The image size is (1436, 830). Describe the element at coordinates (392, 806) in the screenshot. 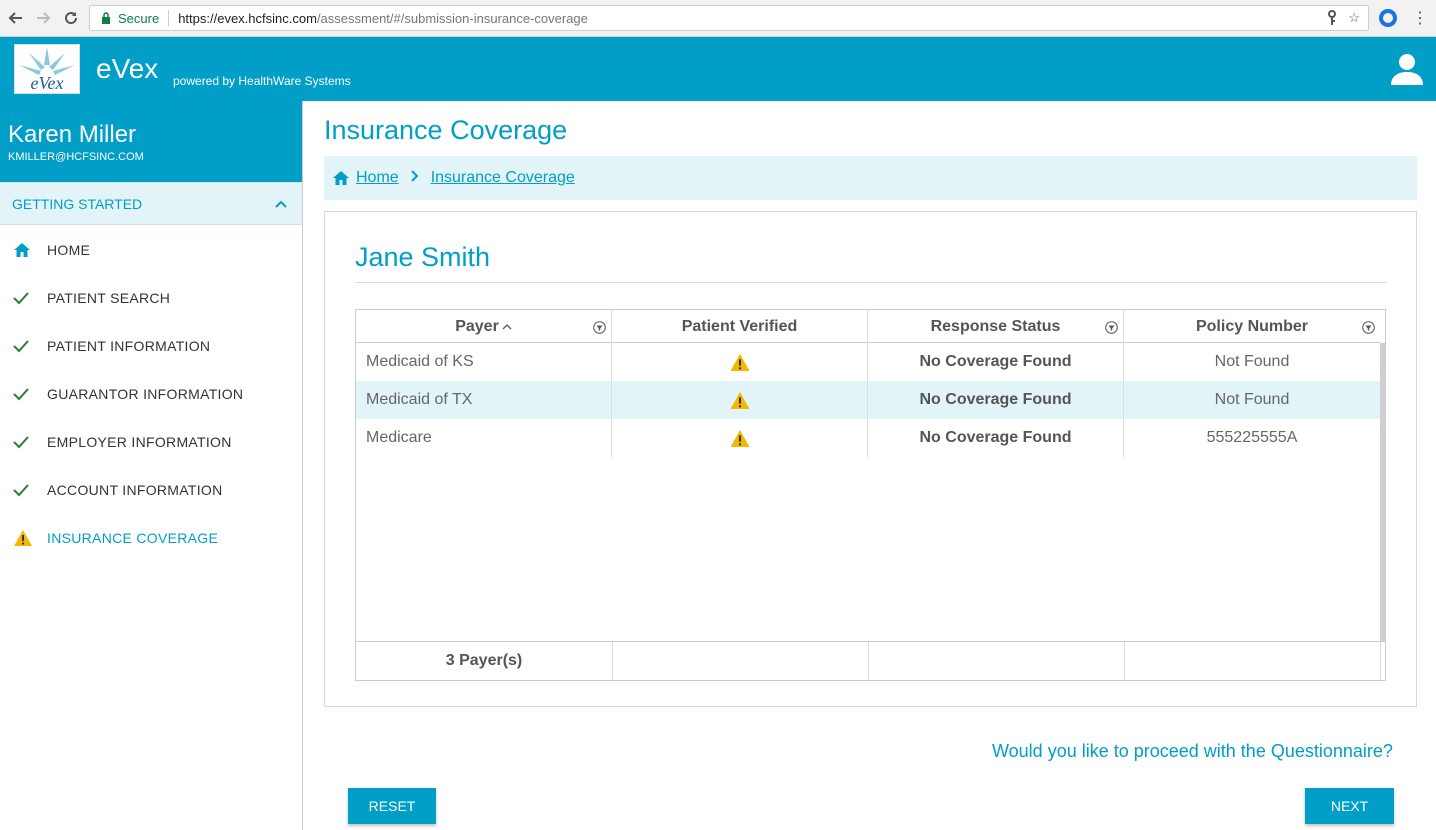

I see `reset-button: RESET` at that location.